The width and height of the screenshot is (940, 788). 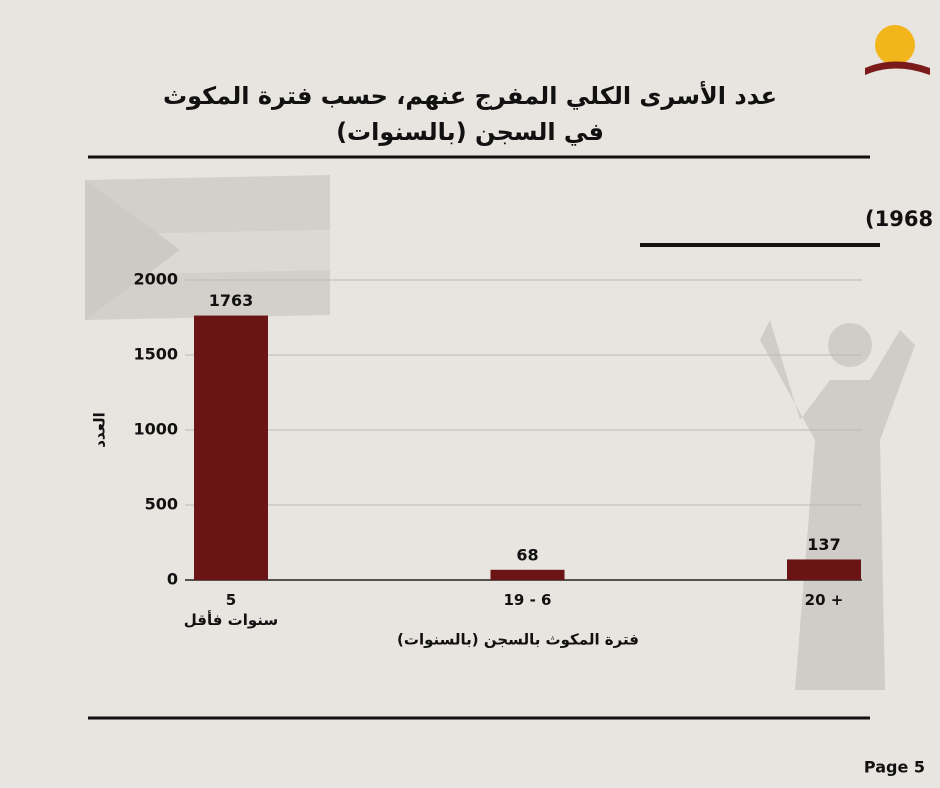 What do you see at coordinates (897, 50) in the screenshot?
I see `logo` at bounding box center [897, 50].